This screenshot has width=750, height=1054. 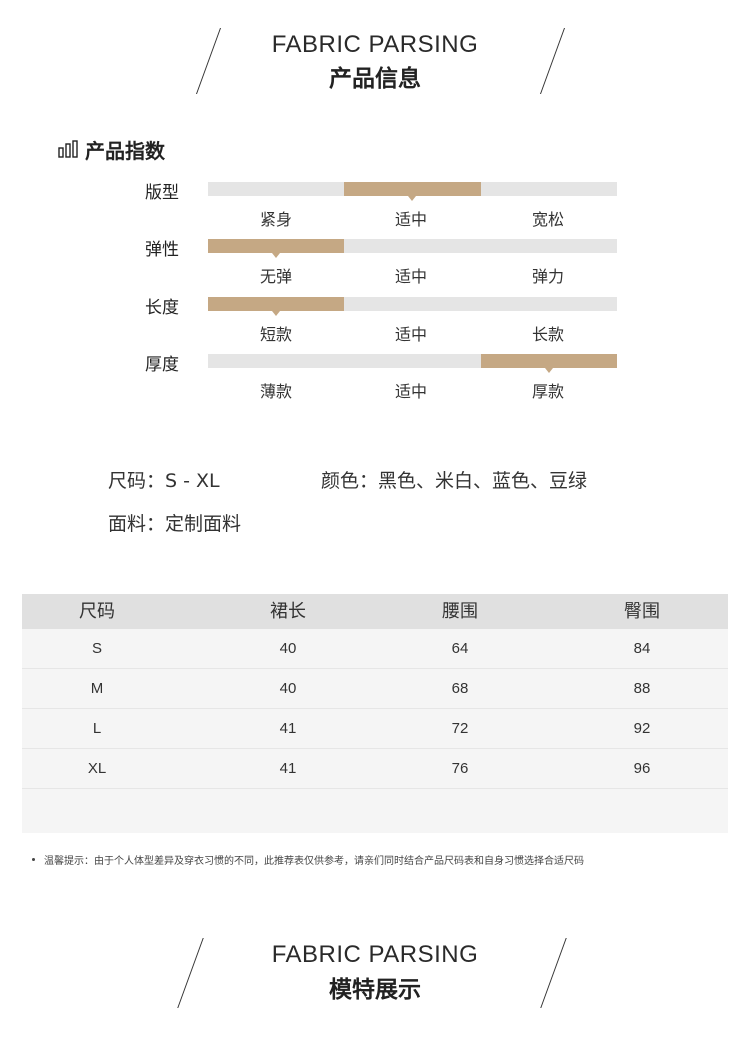 I want to click on table-cell: M, so click(x=97, y=688).